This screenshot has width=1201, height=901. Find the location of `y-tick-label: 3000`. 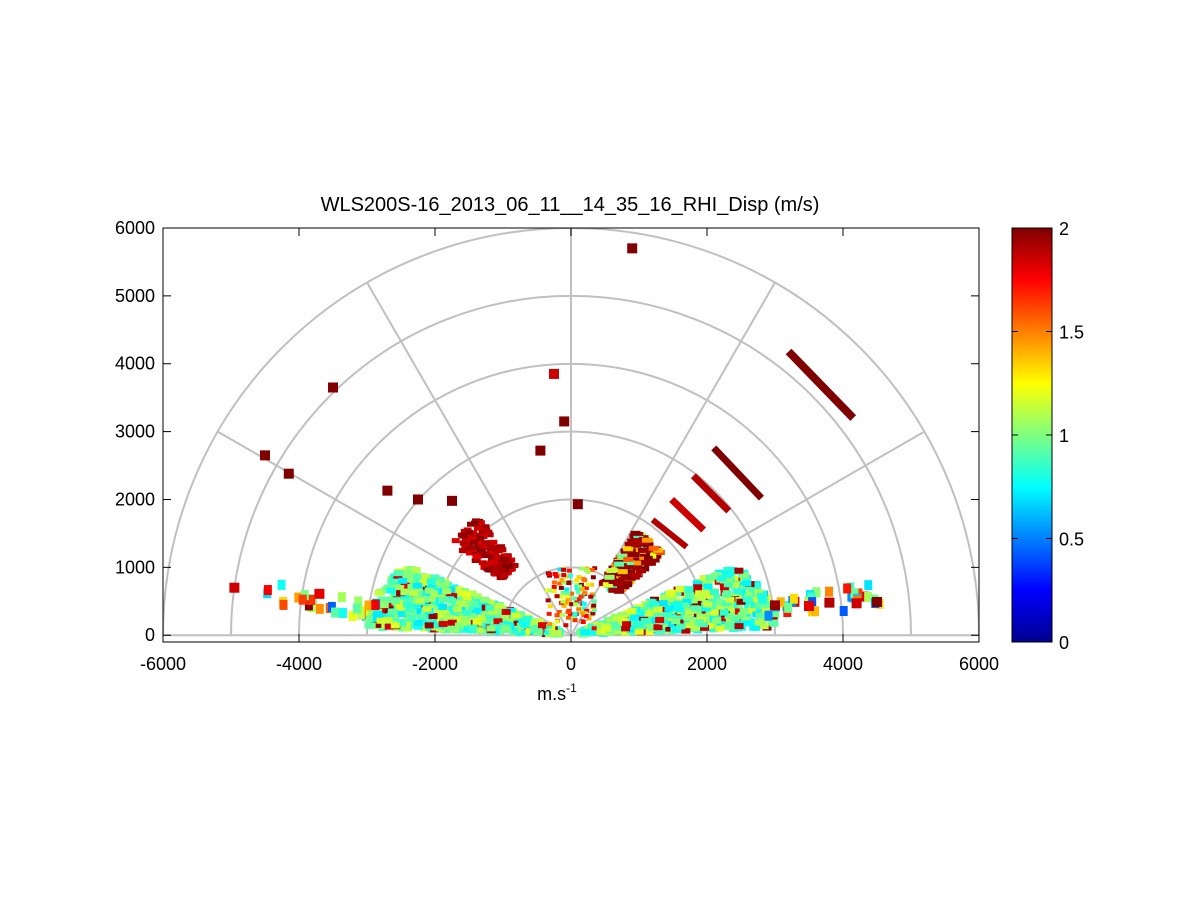

y-tick-label: 3000 is located at coordinates (135, 432).